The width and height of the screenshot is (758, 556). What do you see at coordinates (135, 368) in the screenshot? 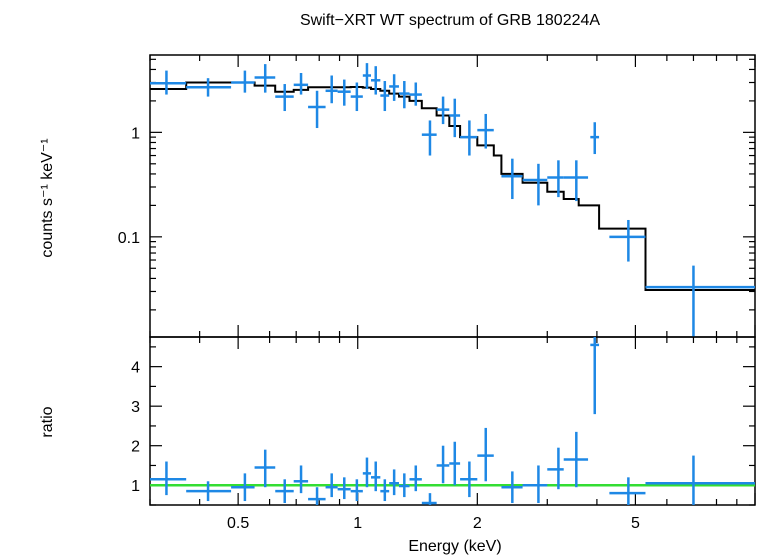
I see `y-tick-label: 4` at bounding box center [135, 368].